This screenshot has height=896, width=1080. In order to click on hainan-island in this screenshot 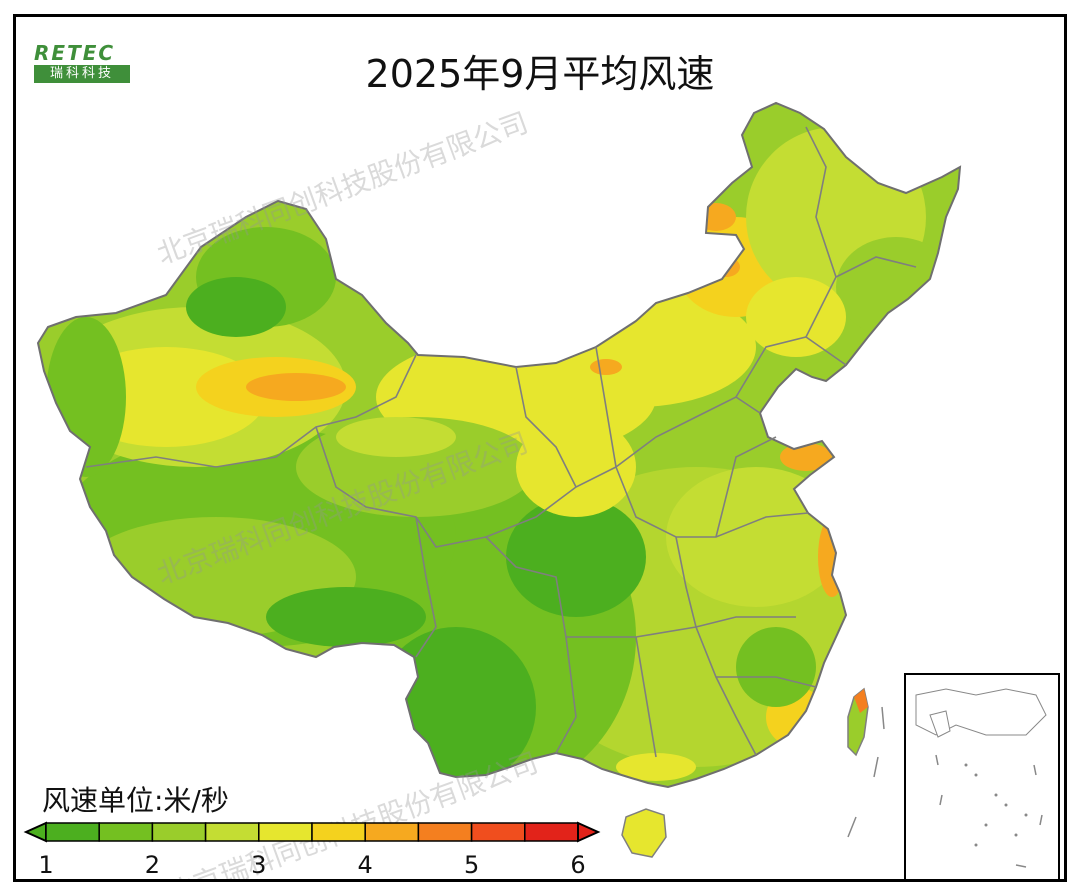, I will do `click(644, 833)`.